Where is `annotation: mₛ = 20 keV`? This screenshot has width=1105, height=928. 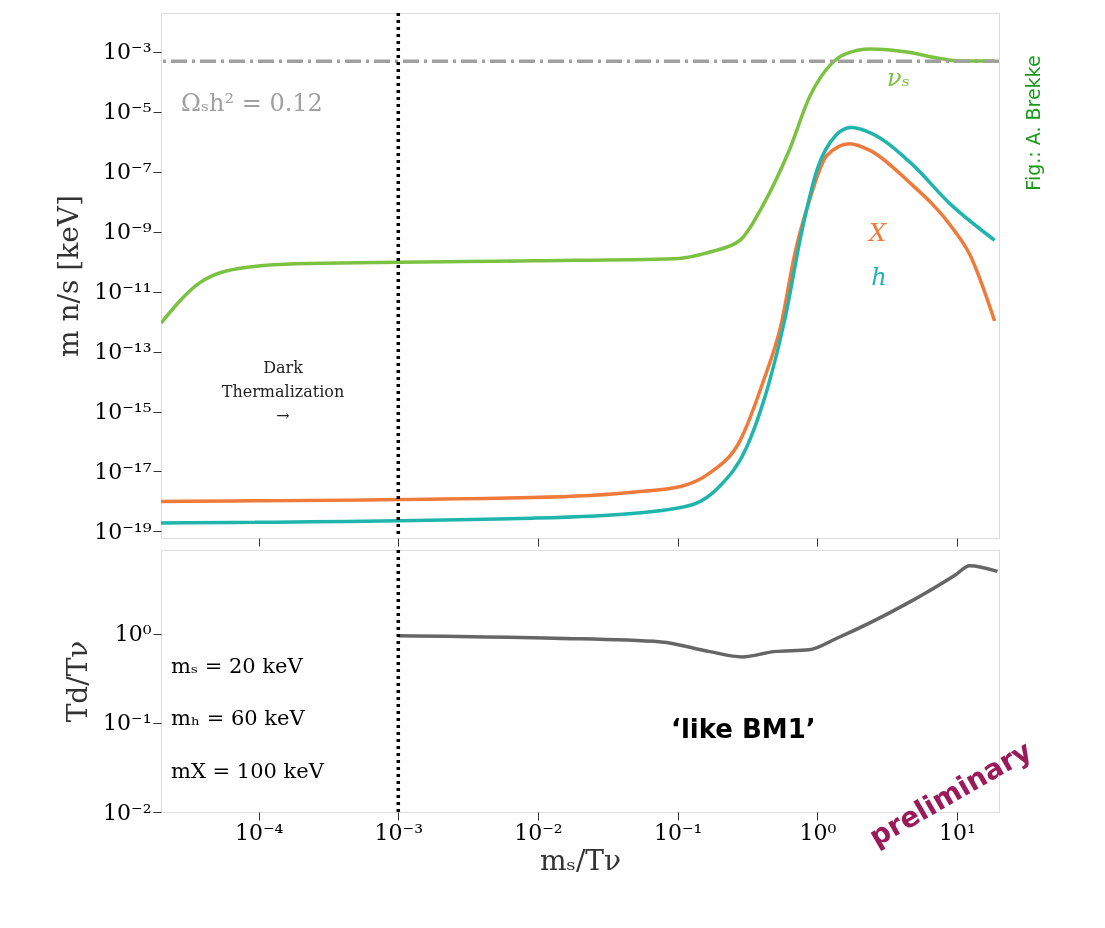 annotation: mₛ = 20 keV is located at coordinates (237, 666).